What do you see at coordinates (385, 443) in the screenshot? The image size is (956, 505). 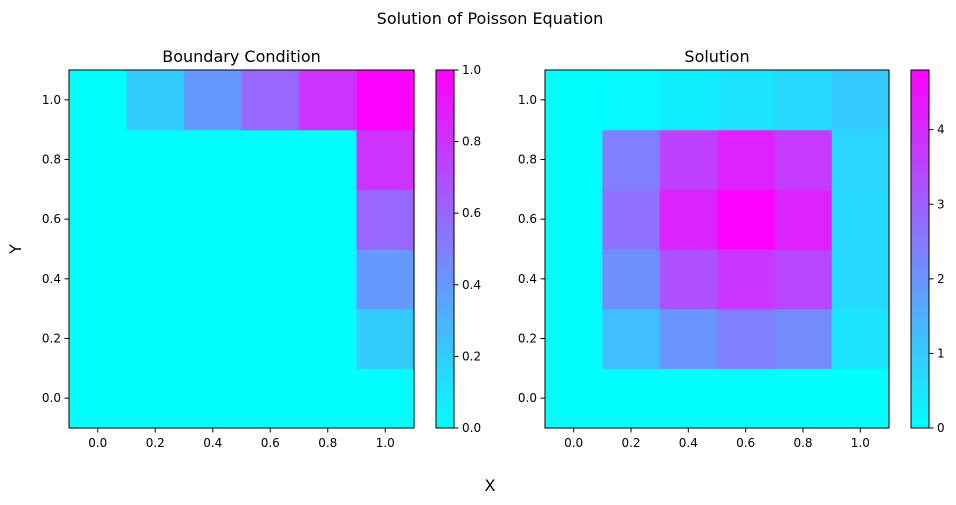 I see `x-tick-label: 1.0` at bounding box center [385, 443].